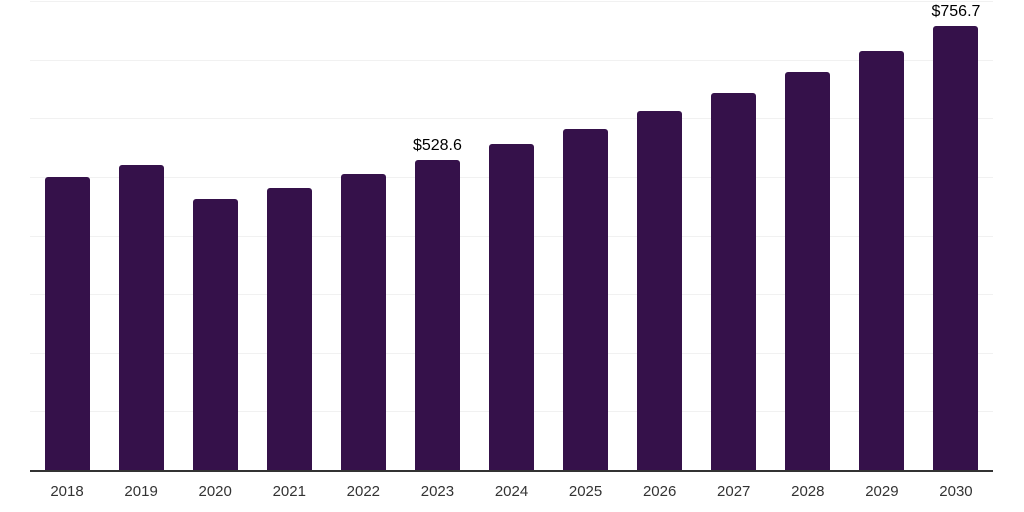 This screenshot has width=1024, height=512. Describe the element at coordinates (882, 491) in the screenshot. I see `x-tick-label: 2029` at that location.